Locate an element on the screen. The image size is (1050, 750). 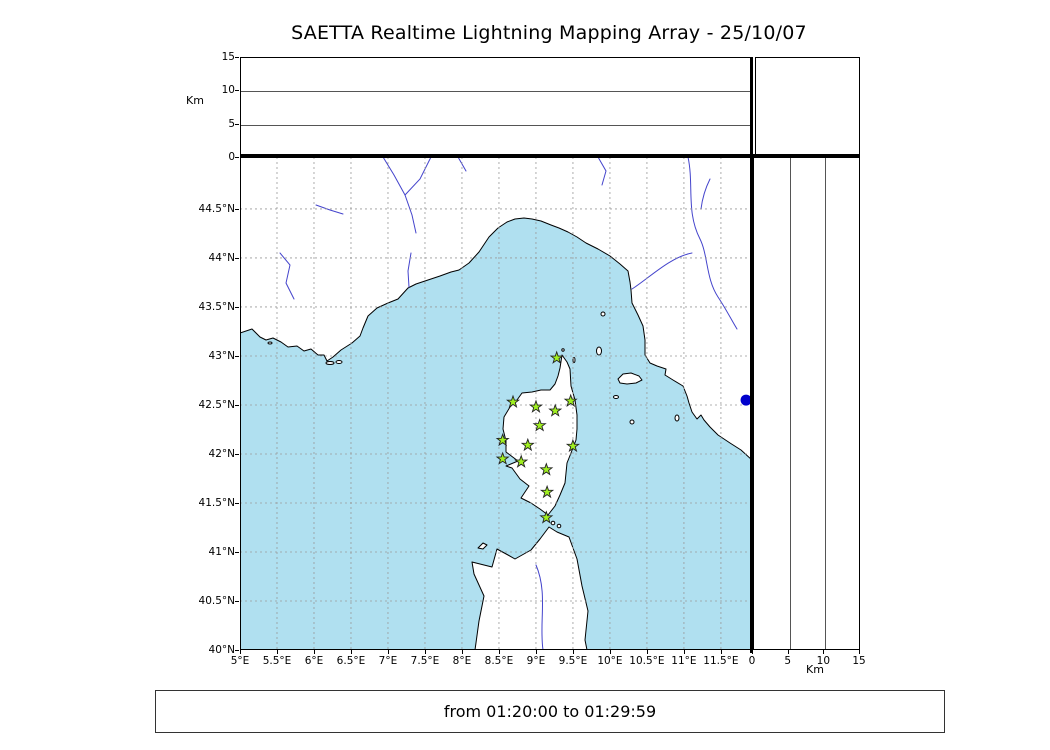
lon-tick-label: 5°E is located at coordinates (240, 661).